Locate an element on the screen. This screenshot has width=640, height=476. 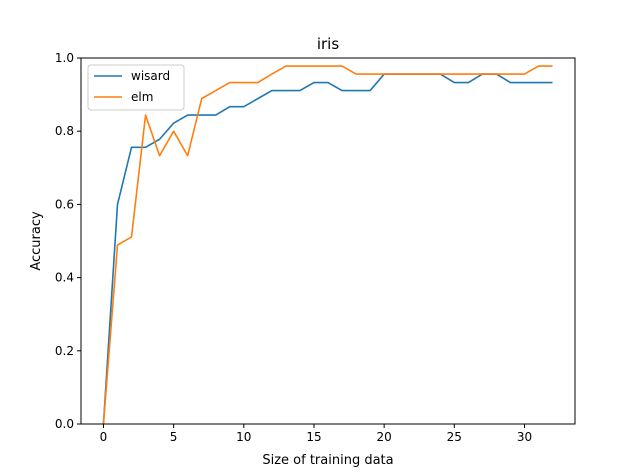
x-tick-label: 20 is located at coordinates (383, 437).